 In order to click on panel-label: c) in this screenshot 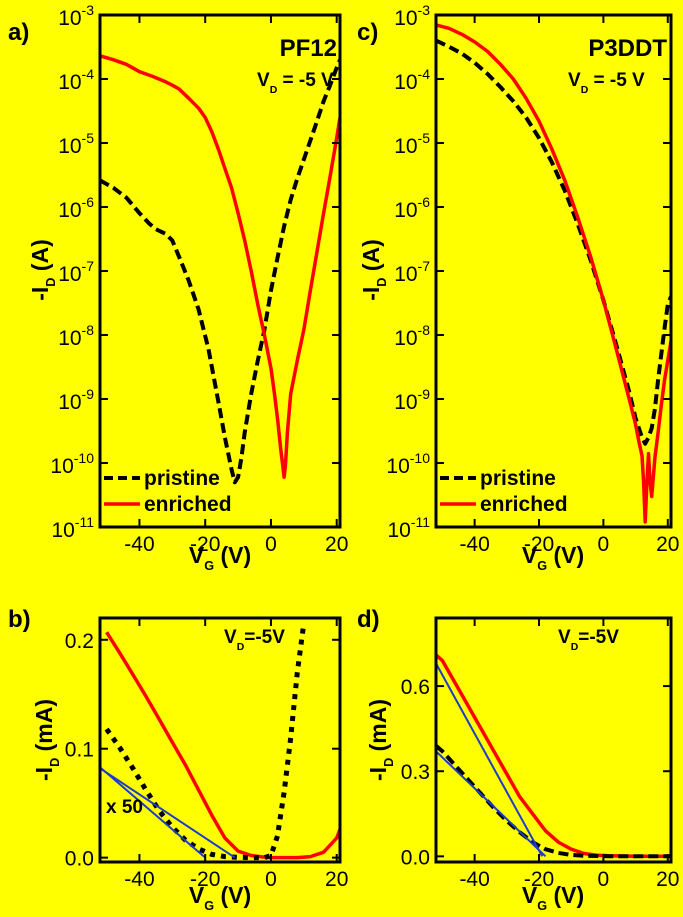, I will do `click(367, 32)`.